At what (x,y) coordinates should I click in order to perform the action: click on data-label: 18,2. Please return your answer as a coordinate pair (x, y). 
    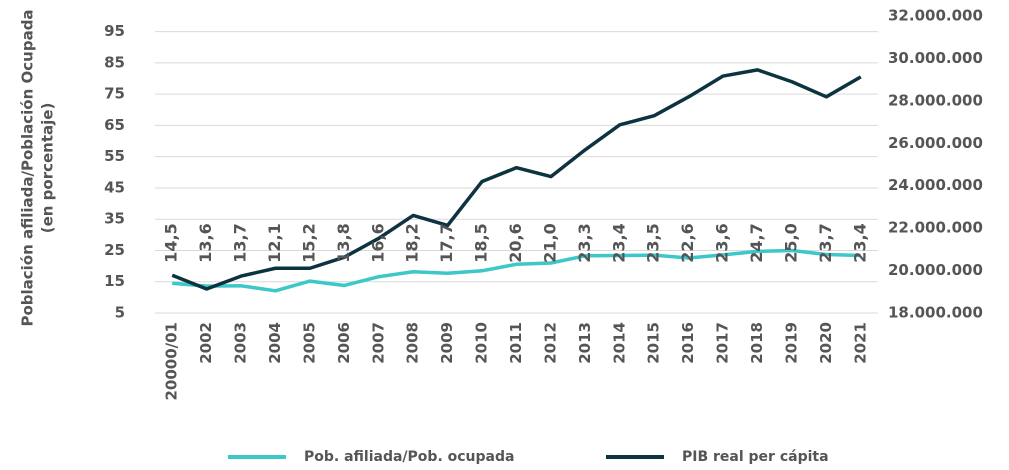
    Looking at the image, I should click on (412, 242).